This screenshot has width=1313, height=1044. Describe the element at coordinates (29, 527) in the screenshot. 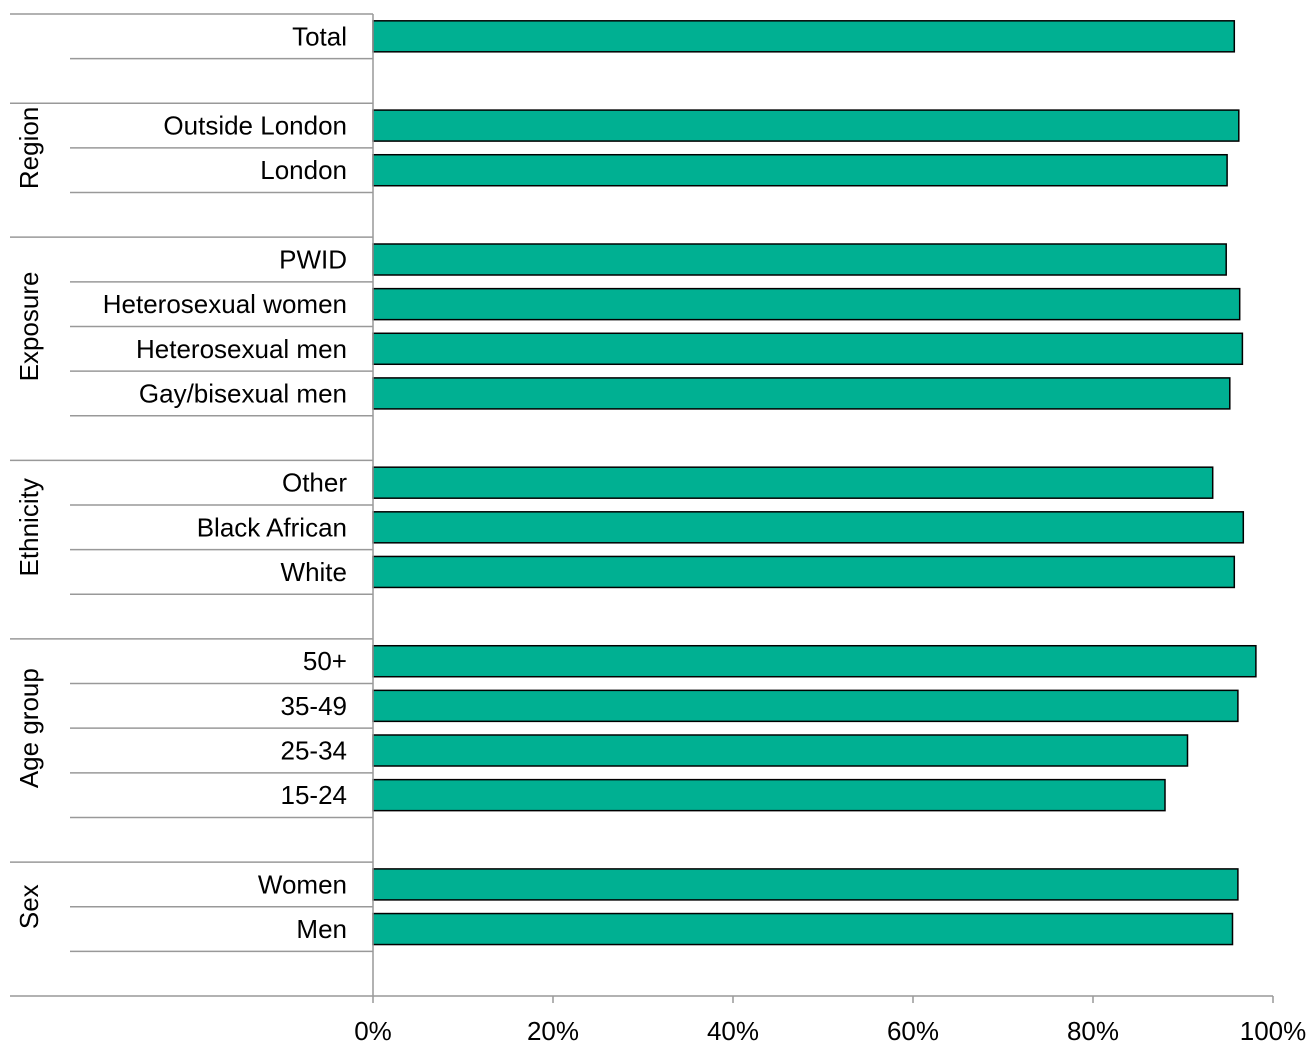

I see `group-label: Ethnicity` at that location.